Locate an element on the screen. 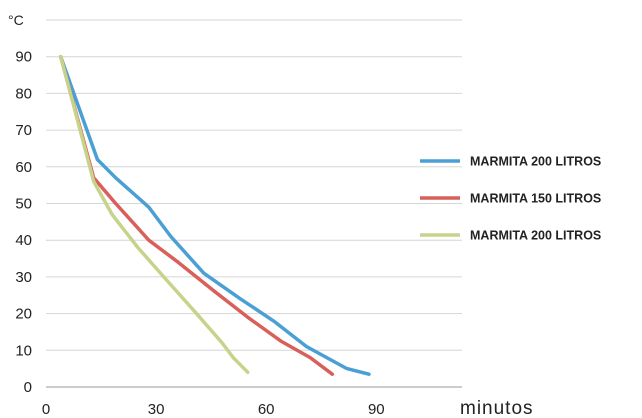 This screenshot has height=418, width=642. y-tick-label: 0 is located at coordinates (28, 387).